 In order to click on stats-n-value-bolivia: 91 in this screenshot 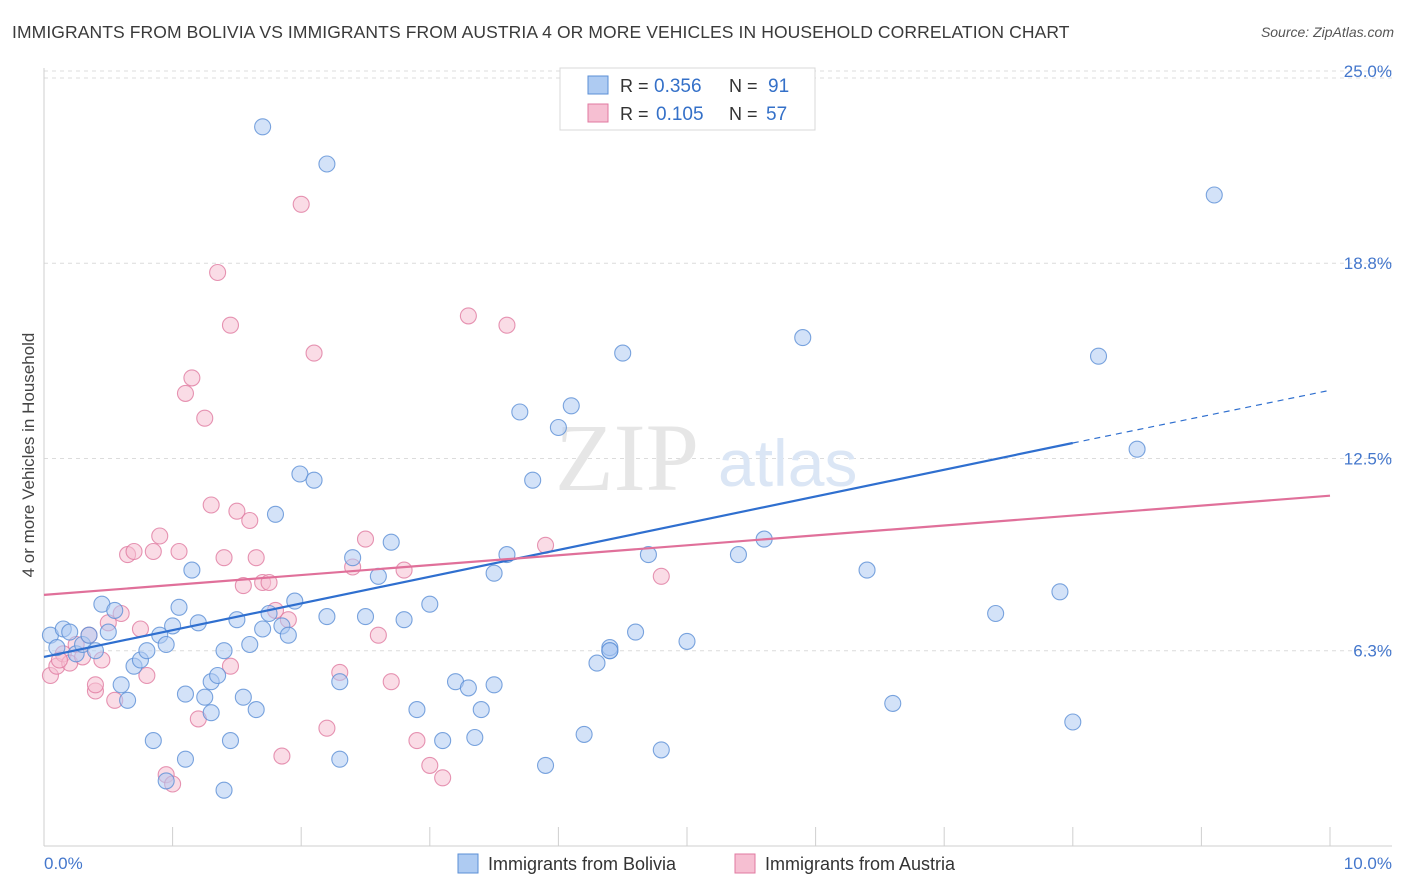, I will do `click(778, 86)`.